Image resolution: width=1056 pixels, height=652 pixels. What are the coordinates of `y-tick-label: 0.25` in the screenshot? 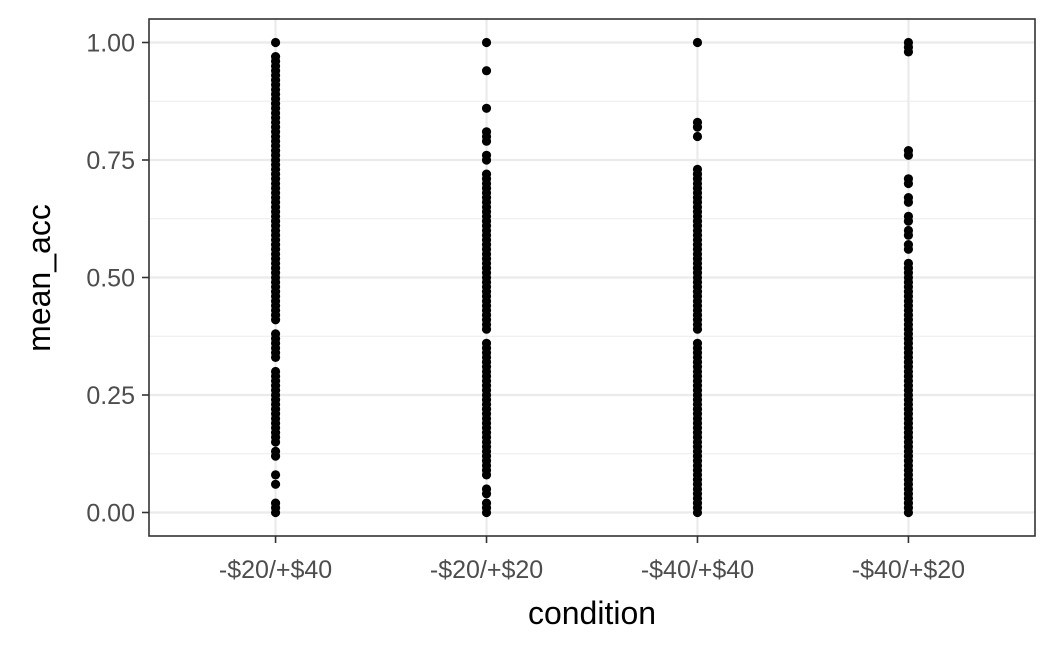 It's located at (110, 396).